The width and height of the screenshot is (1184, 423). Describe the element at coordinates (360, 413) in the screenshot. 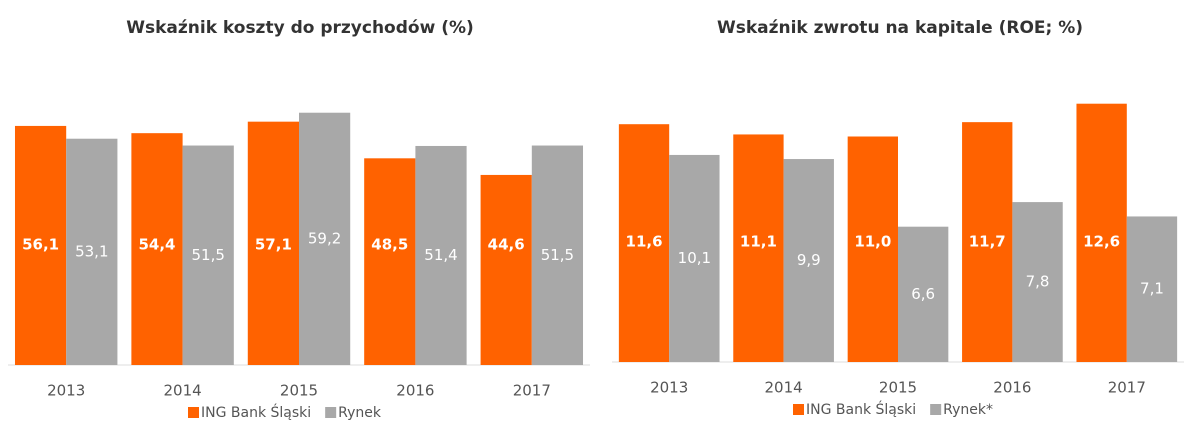

I see `legend-label: Rynek` at that location.